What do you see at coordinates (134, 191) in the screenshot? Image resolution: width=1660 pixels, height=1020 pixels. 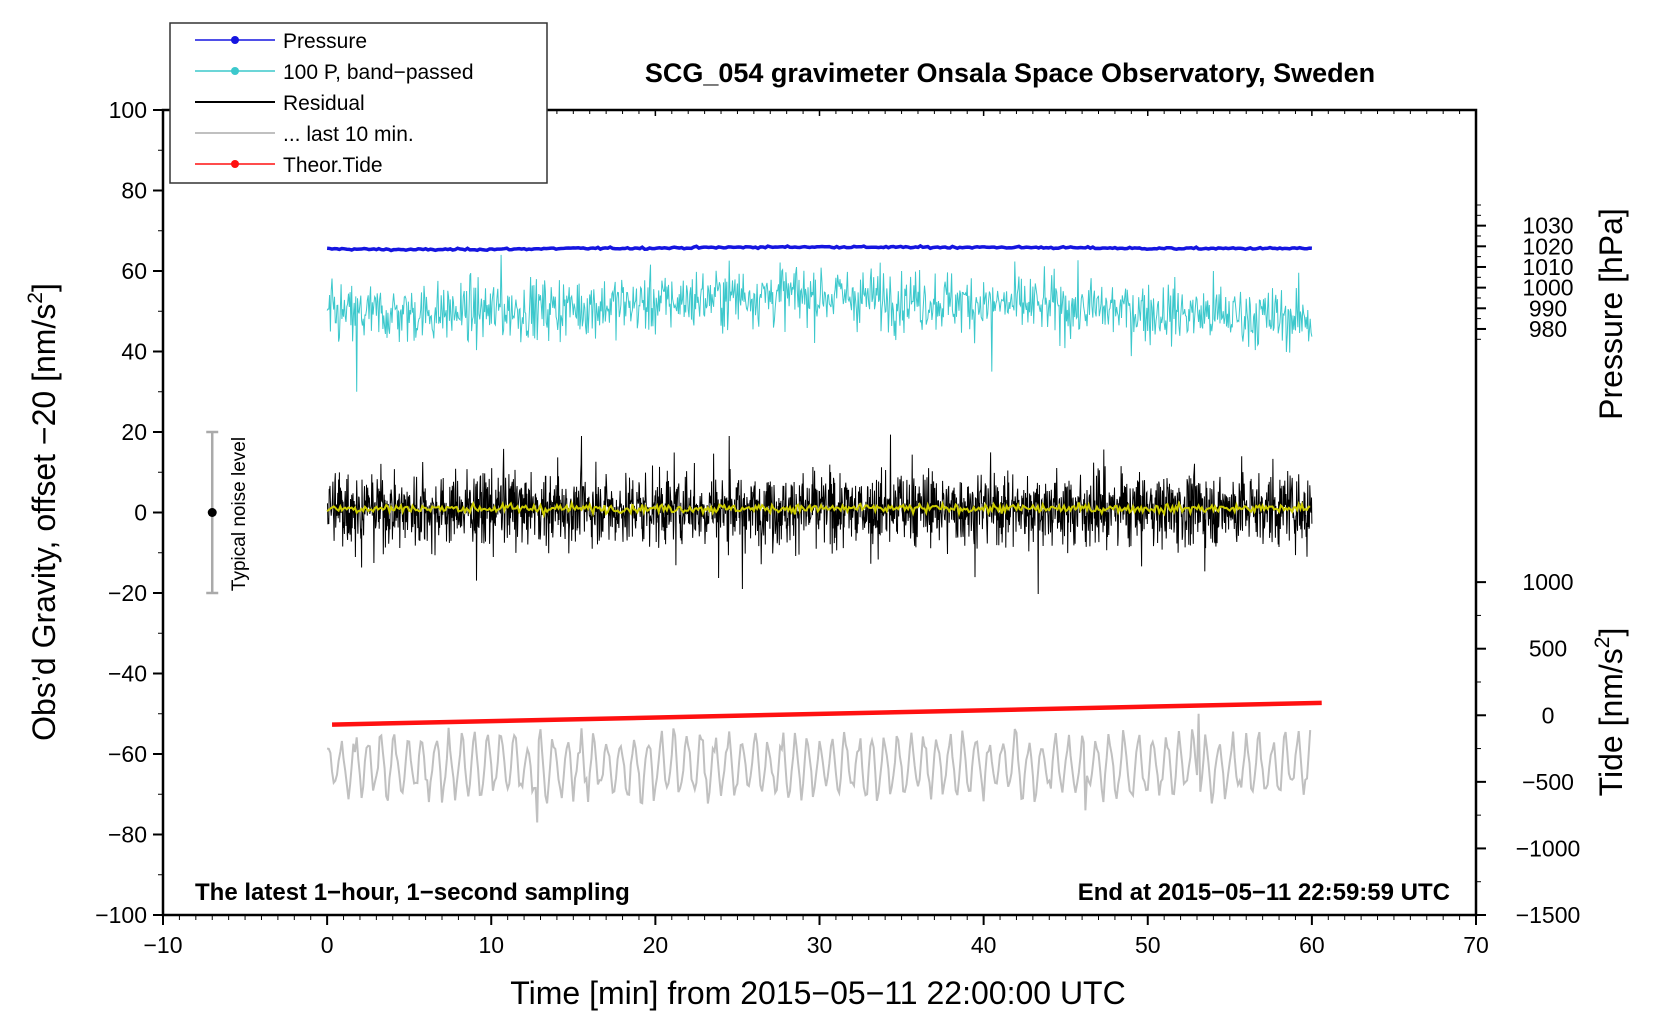 I see `y-tick-label: 80` at bounding box center [134, 191].